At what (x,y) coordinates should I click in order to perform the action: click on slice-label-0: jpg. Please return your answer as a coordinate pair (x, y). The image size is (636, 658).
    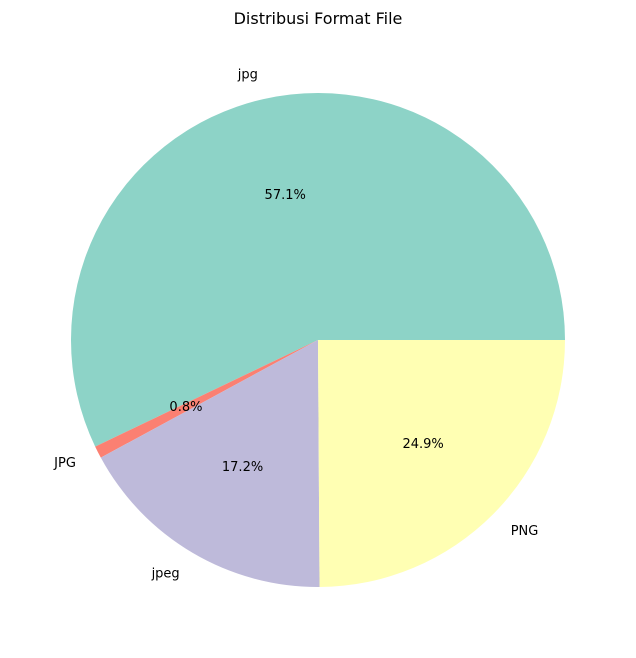
    Looking at the image, I should click on (247, 75).